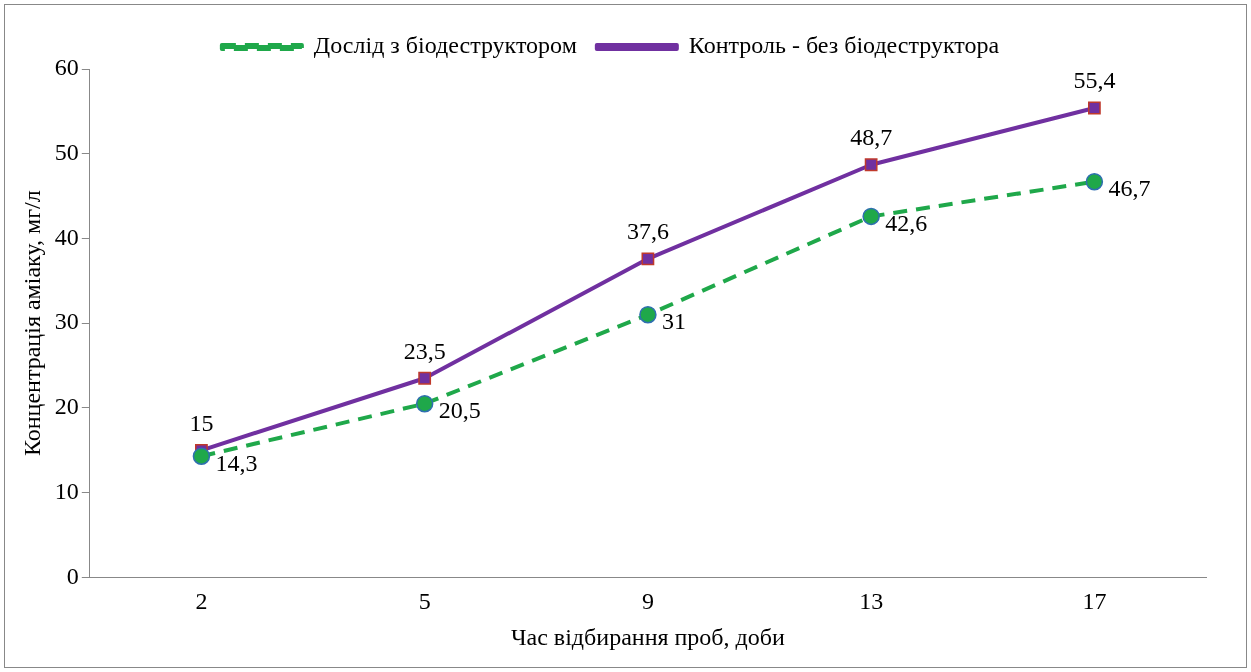 This screenshot has height=672, width=1251. Describe the element at coordinates (906, 222) in the screenshot. I see `data-label: 42,6` at that location.